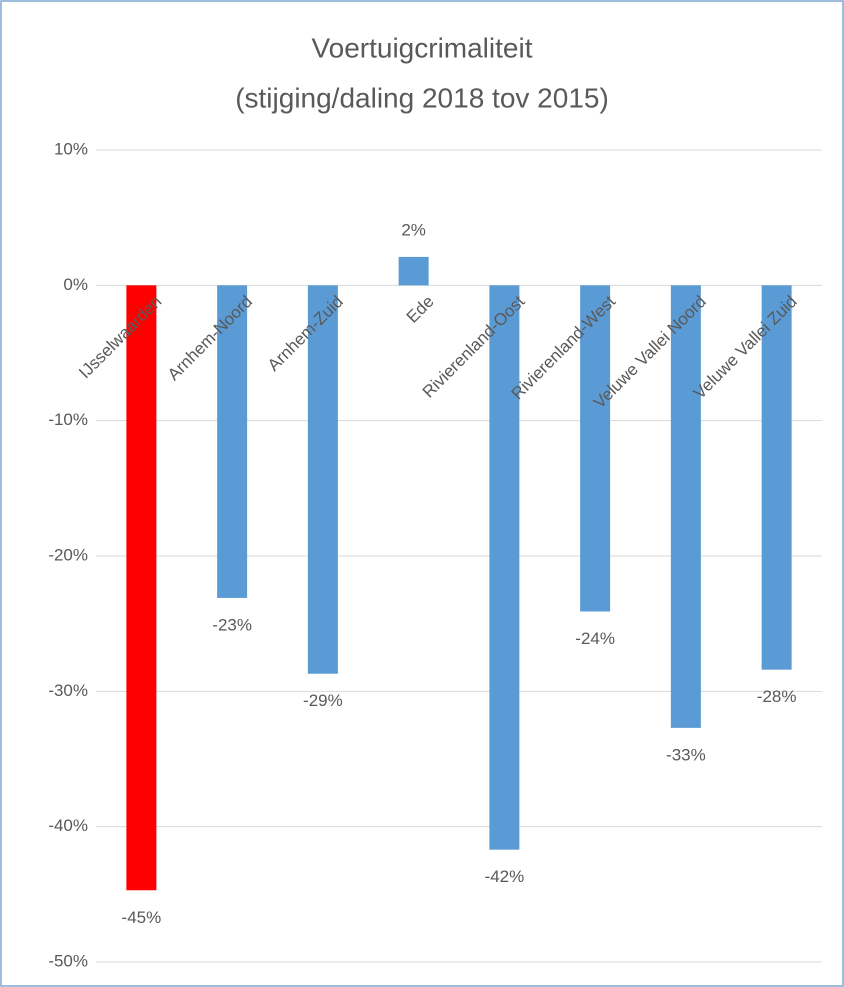 Image resolution: width=844 pixels, height=987 pixels. I want to click on y-tick-label: -20%, so click(68, 554).